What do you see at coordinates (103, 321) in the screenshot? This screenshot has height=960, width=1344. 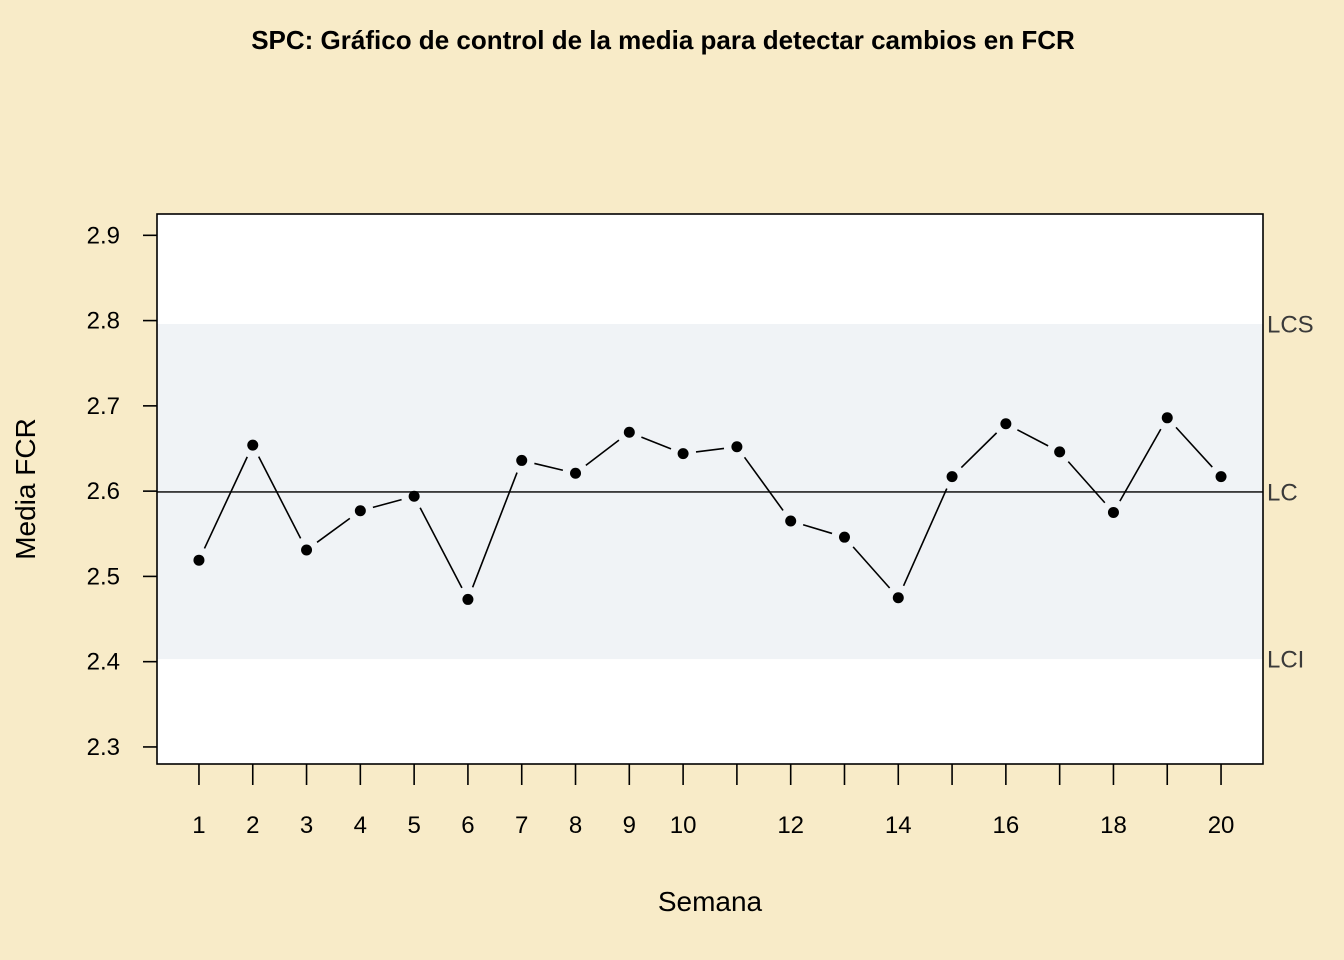 I see `y-tick-label: 2.8` at bounding box center [103, 321].